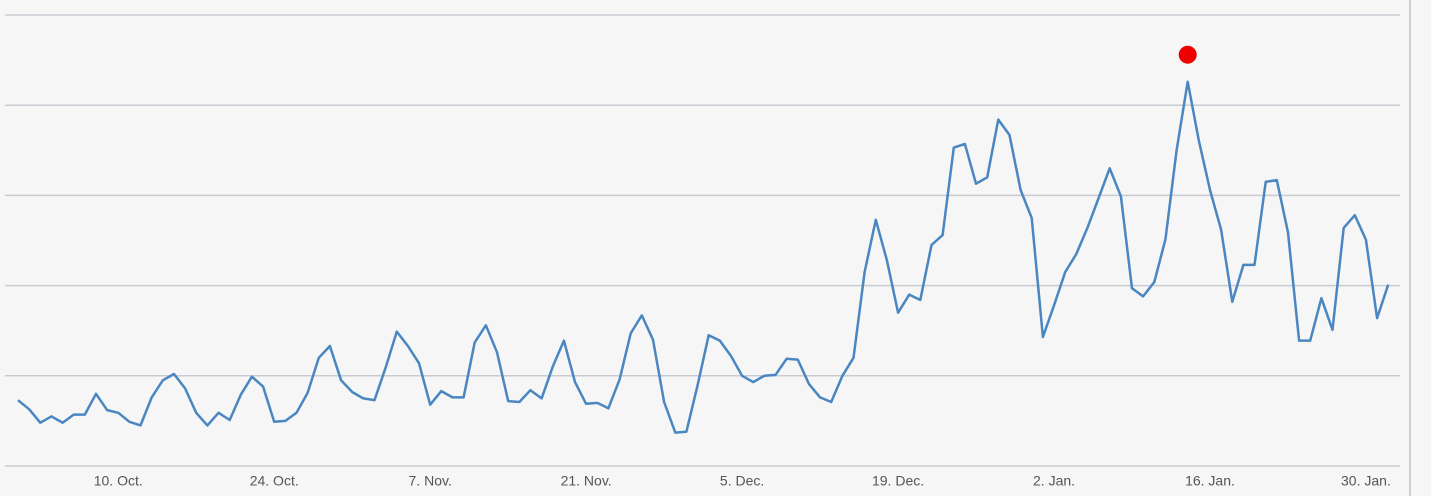  Describe the element at coordinates (1366, 481) in the screenshot. I see `x-tick-label: 30. Jan.` at that location.